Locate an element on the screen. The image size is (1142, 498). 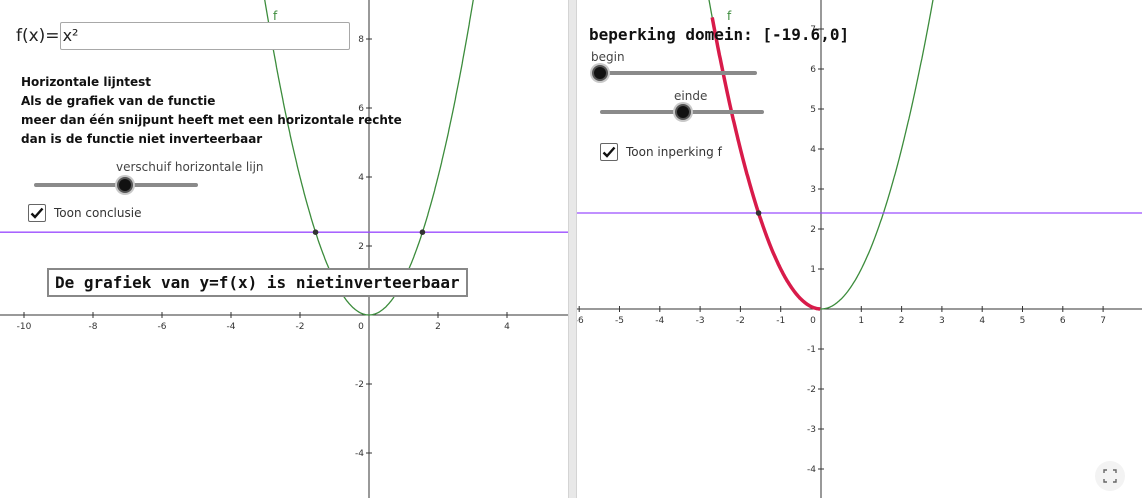
formula-row: f(x)= x² is located at coordinates (183, 36).